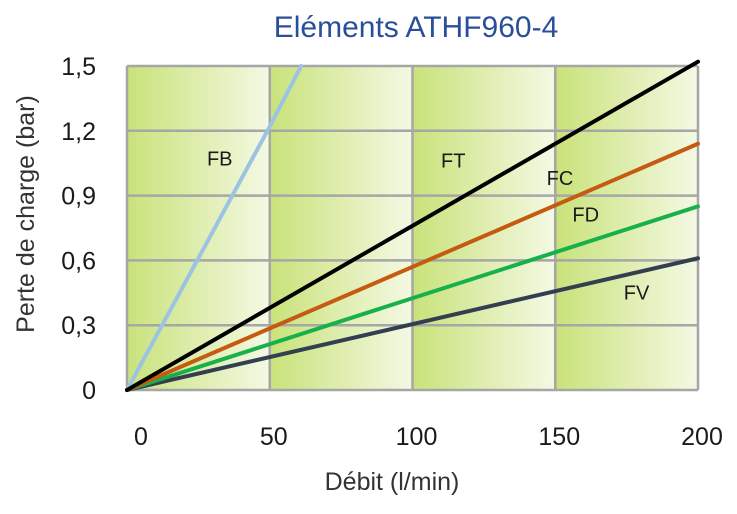  What do you see at coordinates (26, 214) in the screenshot?
I see `y-axis-label: Perte de charge (bar)` at bounding box center [26, 214].